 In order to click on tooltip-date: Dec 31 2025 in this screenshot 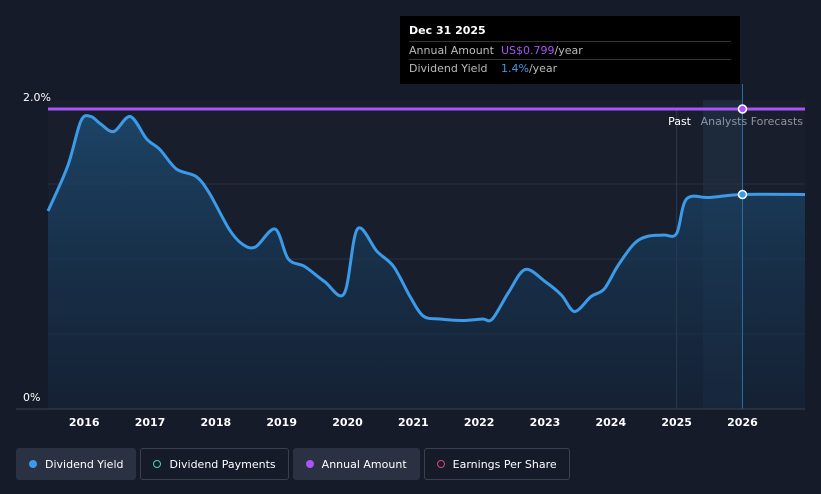, I will do `click(447, 30)`.